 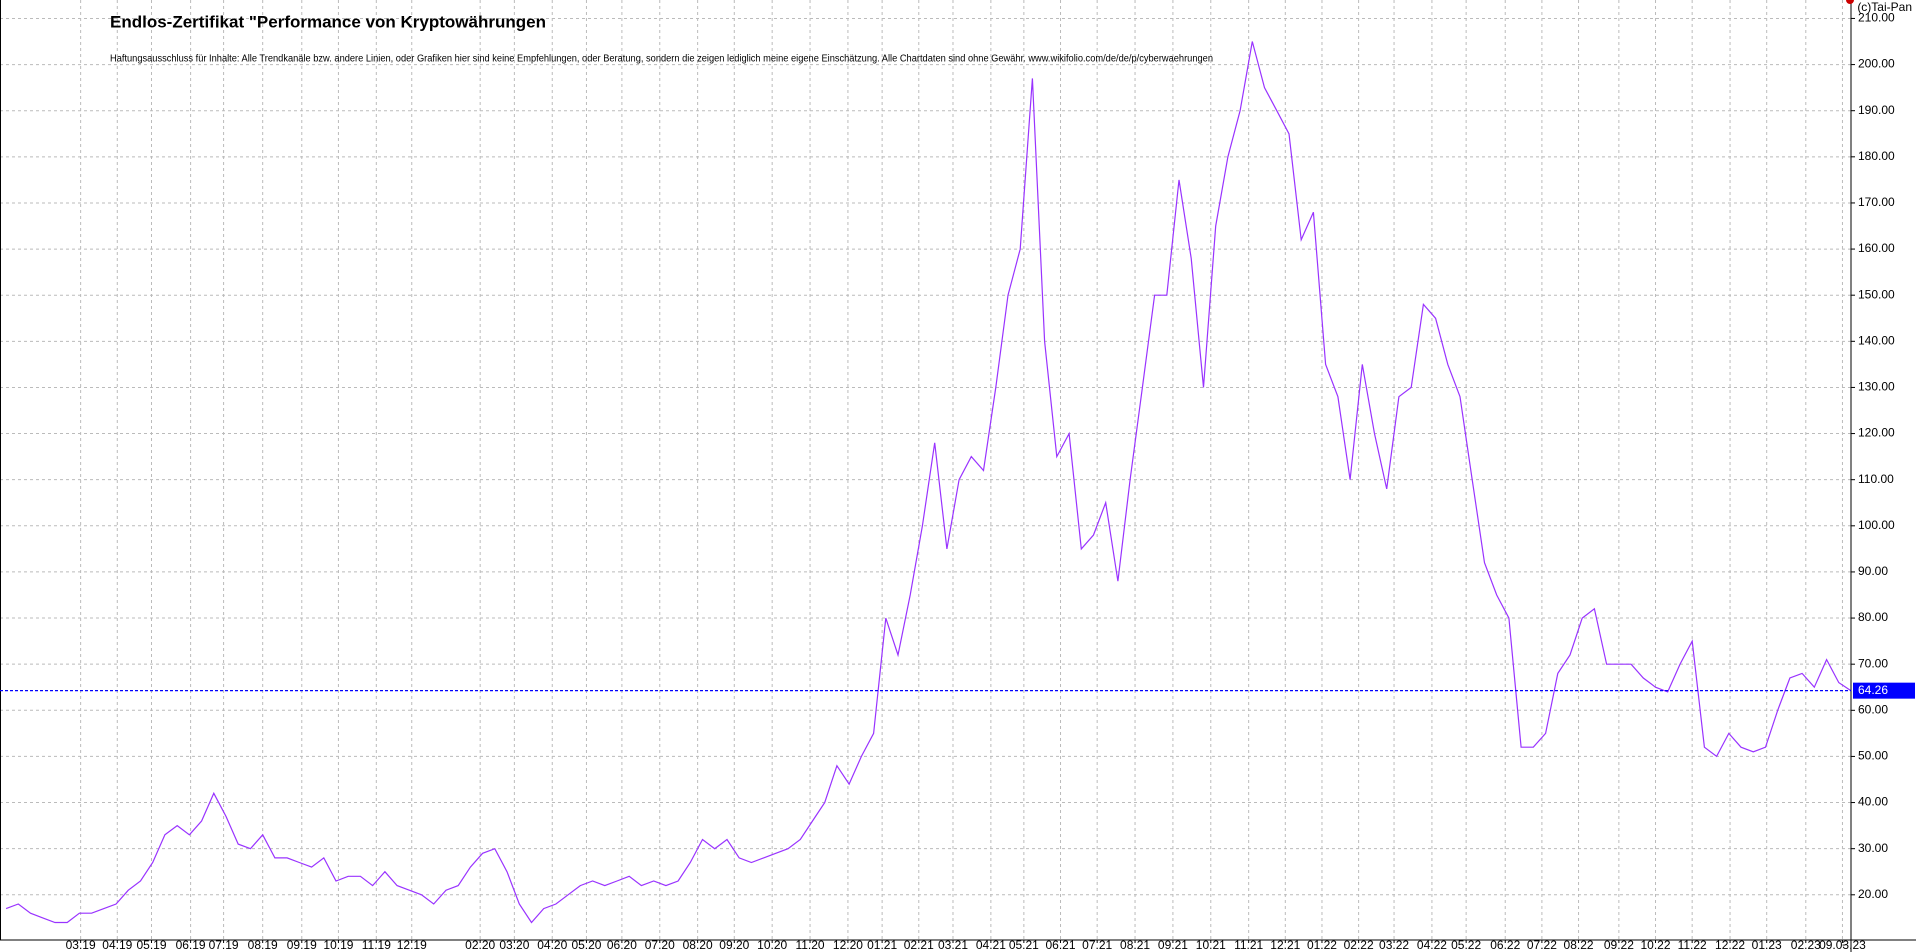 I want to click on x-tick-label: 09.20, so click(x=734, y=945).